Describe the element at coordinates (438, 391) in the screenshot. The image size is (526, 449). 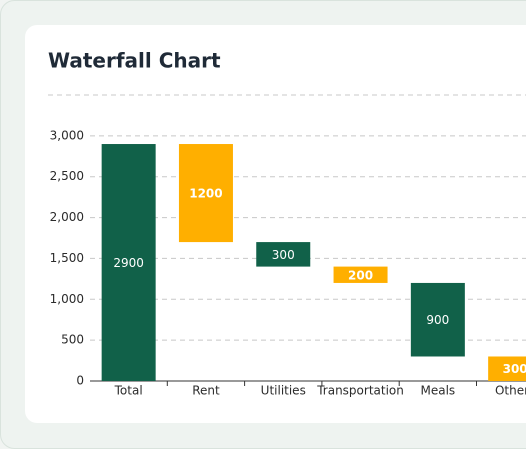
I see `x-tick-label: Meals` at that location.